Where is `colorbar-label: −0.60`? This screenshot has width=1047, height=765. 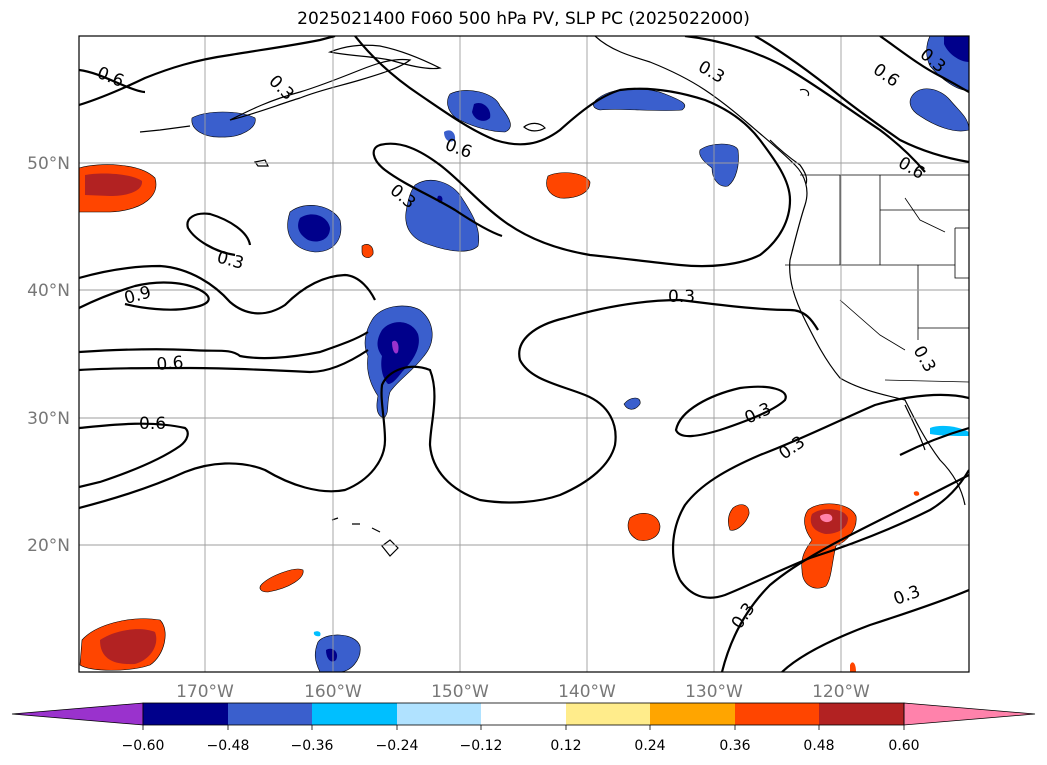
colorbar-label: −0.60 is located at coordinates (143, 746).